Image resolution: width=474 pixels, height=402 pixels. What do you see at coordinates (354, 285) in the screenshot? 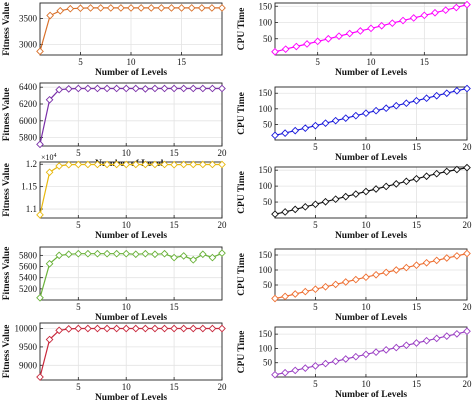
I see `panel-8: 5 10 15 20 50 100 150 Number of Levels CPU Time` at bounding box center [354, 285].